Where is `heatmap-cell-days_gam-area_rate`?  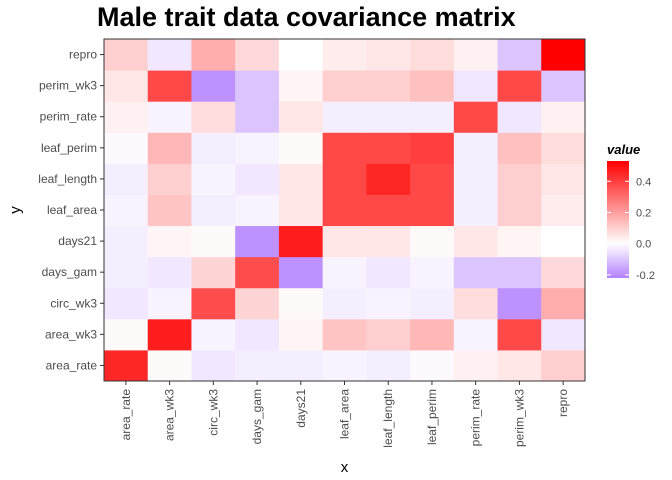
heatmap-cell-days_gam-area_rate is located at coordinates (257, 365).